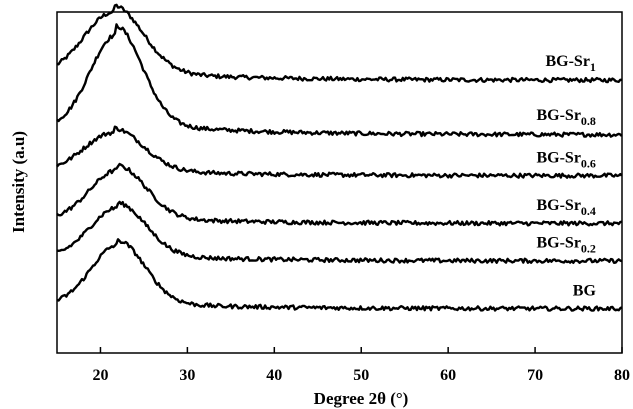 This screenshot has width=633, height=409. Describe the element at coordinates (588, 121) in the screenshot. I see `series-label-subscript: 0.8` at that location.